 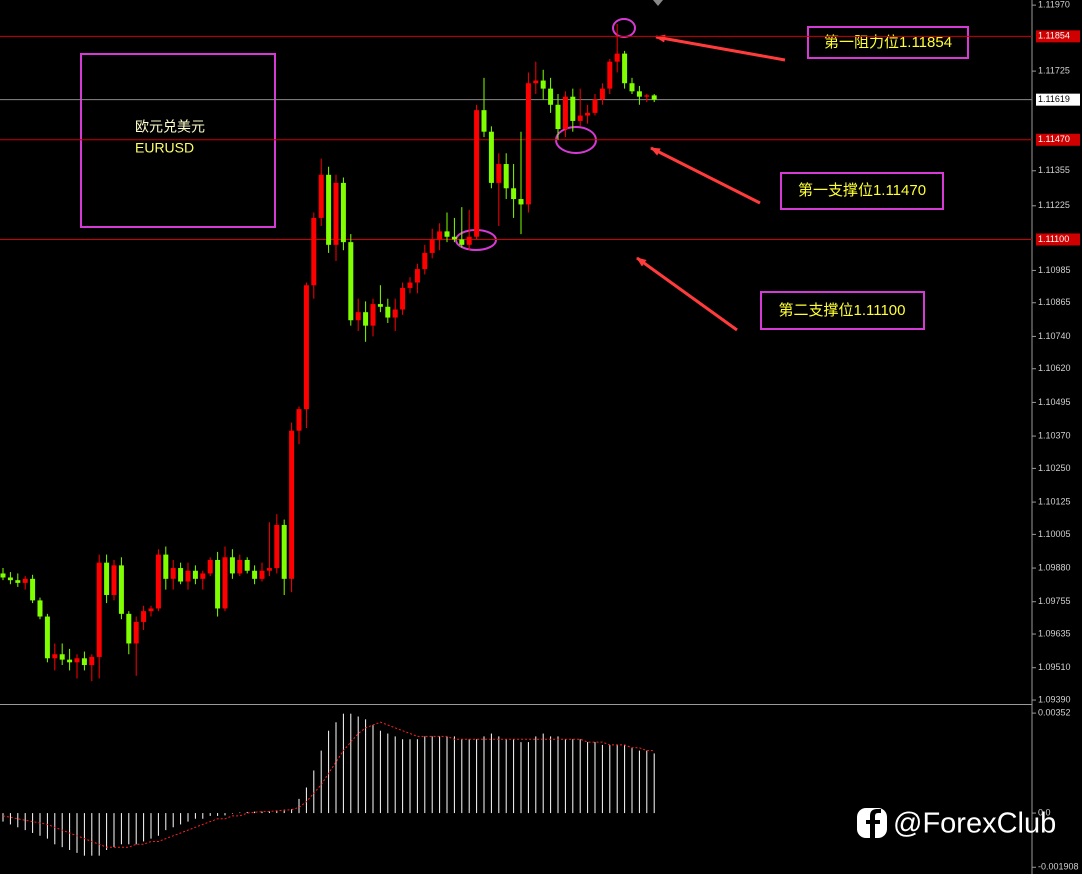 I want to click on level-label: 1.11100, so click(x=1053, y=239).